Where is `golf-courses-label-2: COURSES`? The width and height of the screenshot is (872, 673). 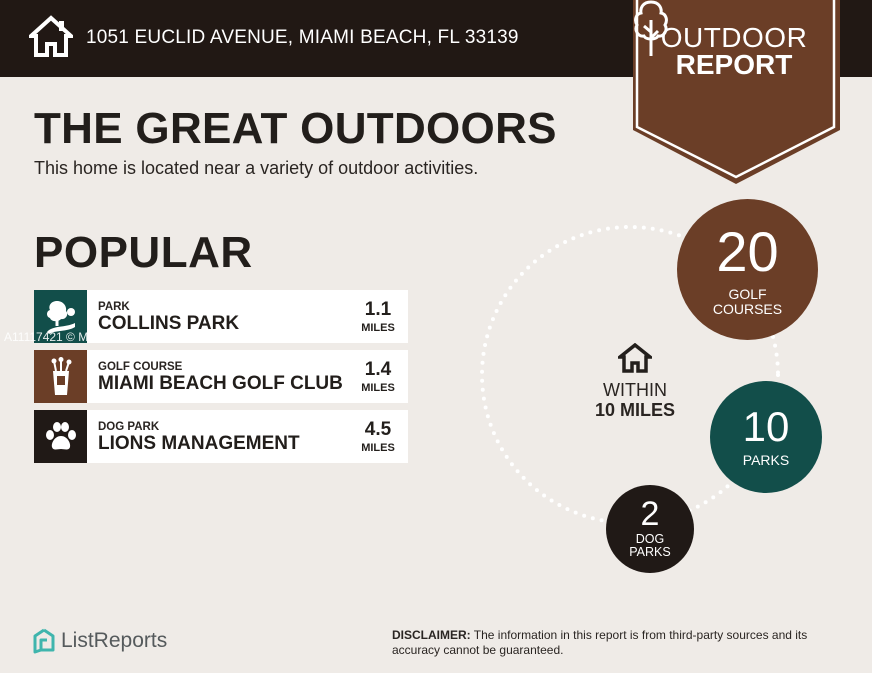 golf-courses-label-2: COURSES is located at coordinates (747, 309).